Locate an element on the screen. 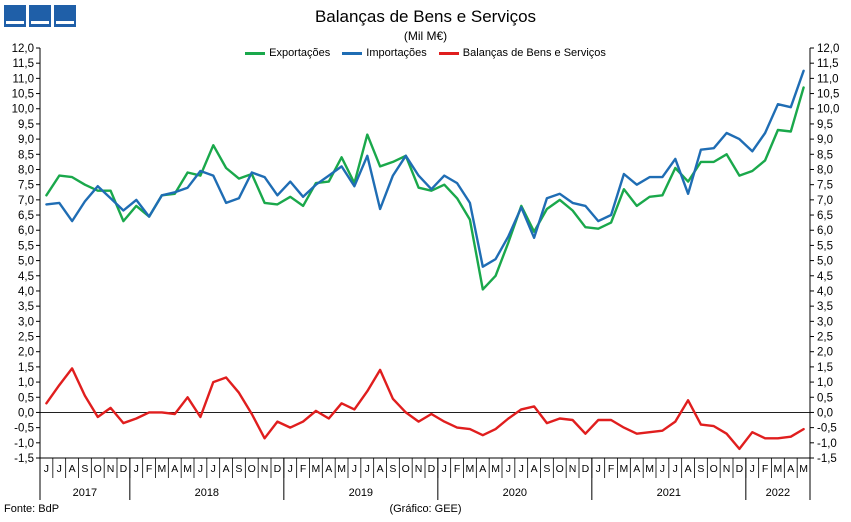  y-tick-label-left: 10,0 is located at coordinates (23, 110).